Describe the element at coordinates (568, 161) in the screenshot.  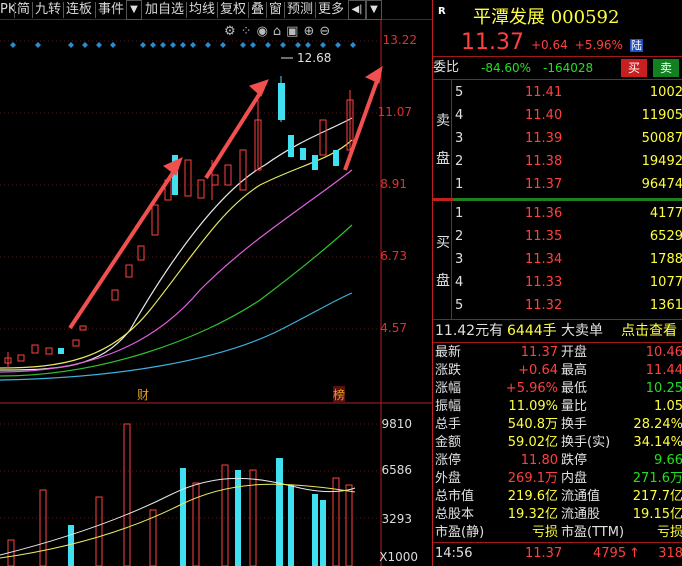
I see `ask-row: 2 11.38 19492` at that location.